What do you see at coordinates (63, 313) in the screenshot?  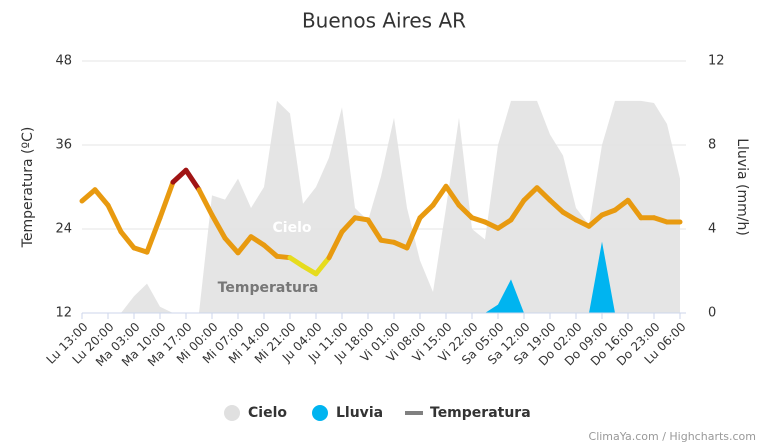 I see `y-tick-label: 12` at bounding box center [63, 313].